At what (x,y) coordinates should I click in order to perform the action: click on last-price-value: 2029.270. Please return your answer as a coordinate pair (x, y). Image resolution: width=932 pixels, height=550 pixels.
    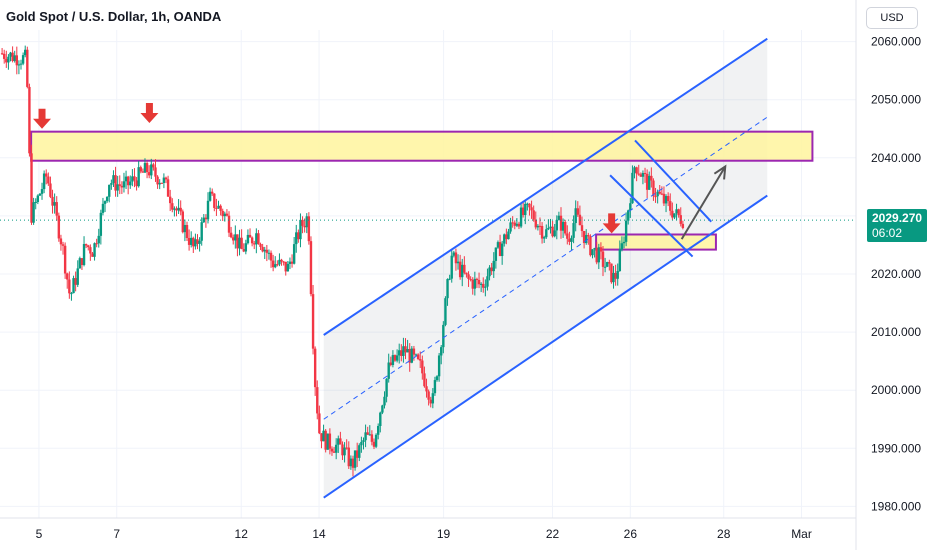
    Looking at the image, I should click on (897, 218).